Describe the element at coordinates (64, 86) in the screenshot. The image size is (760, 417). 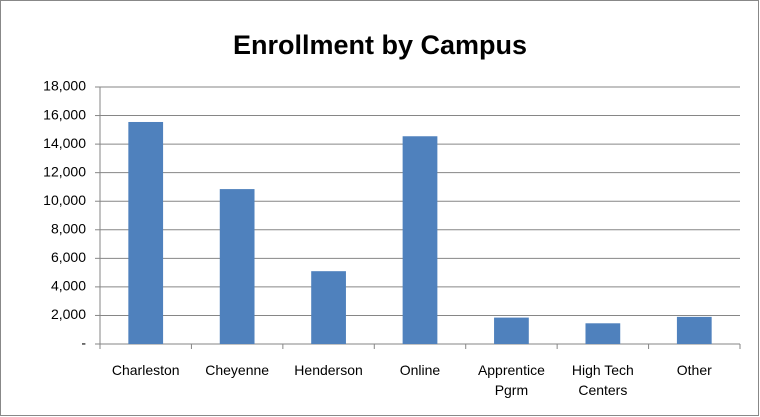
I see `y-tick-label: 18,000` at that location.